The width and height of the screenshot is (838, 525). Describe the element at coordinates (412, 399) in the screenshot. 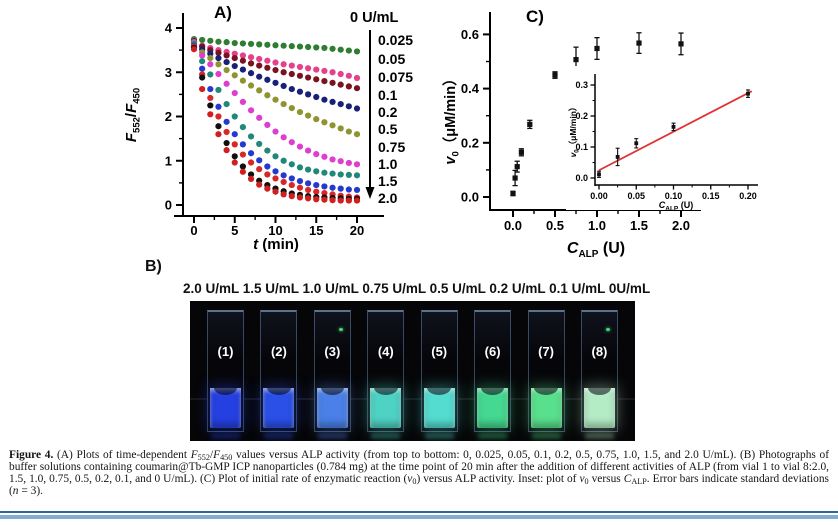

I see `bench-line` at that location.